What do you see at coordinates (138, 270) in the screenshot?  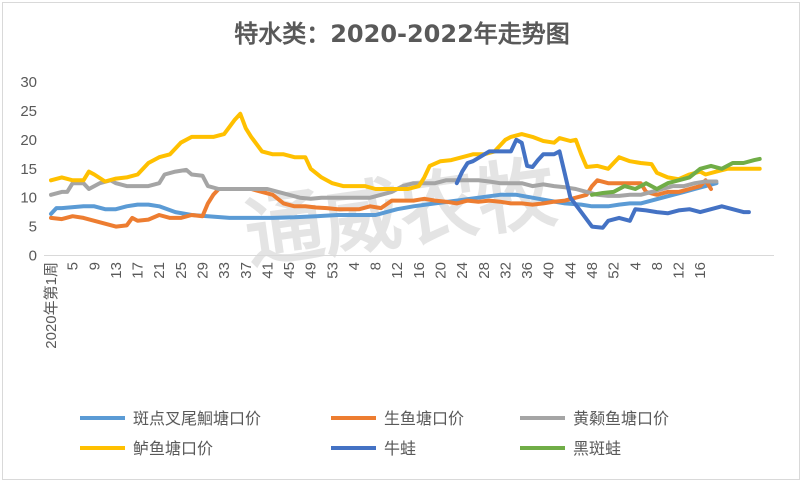 I see `x-tick-label: 17` at bounding box center [138, 270].